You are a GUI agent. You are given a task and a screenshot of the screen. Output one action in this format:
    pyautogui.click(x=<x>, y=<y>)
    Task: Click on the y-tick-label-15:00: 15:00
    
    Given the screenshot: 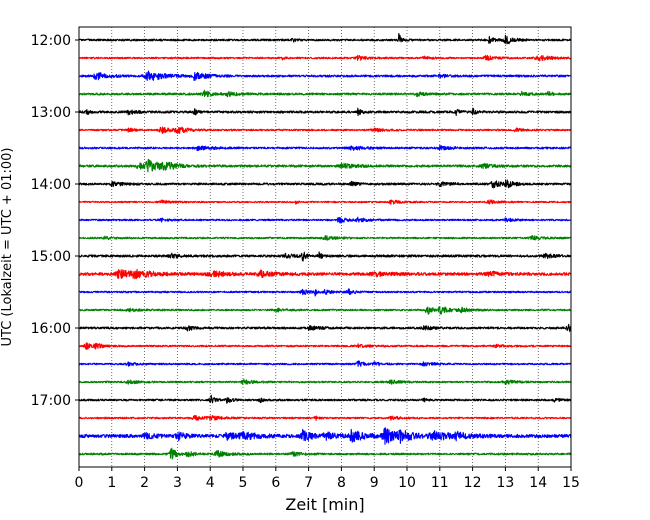 What is the action you would take?
    pyautogui.click(x=51, y=257)
    